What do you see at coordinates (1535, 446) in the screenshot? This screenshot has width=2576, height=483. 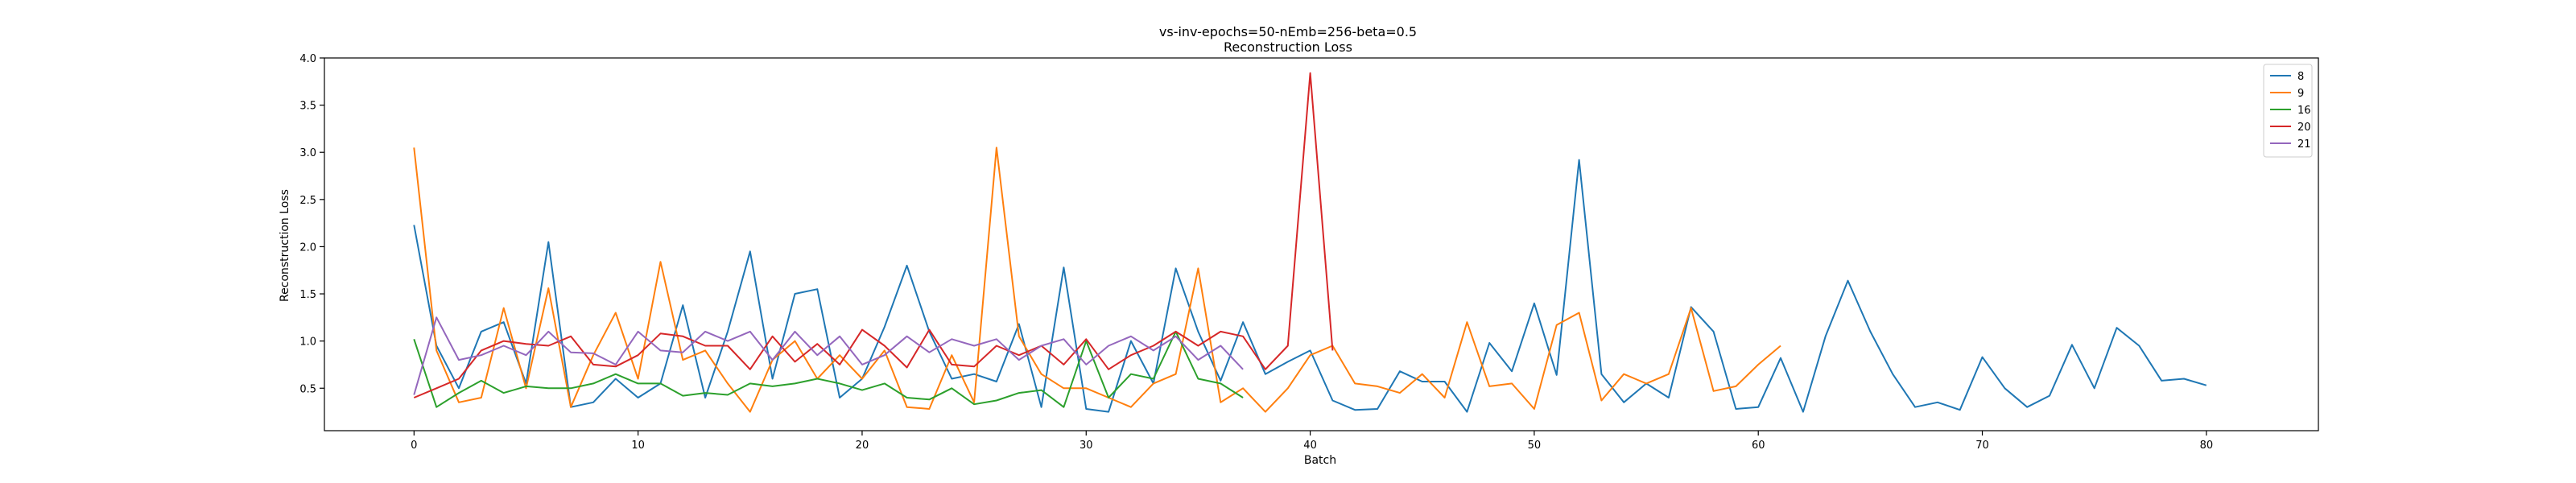 I see `x-tick-label: 50` at bounding box center [1535, 446].